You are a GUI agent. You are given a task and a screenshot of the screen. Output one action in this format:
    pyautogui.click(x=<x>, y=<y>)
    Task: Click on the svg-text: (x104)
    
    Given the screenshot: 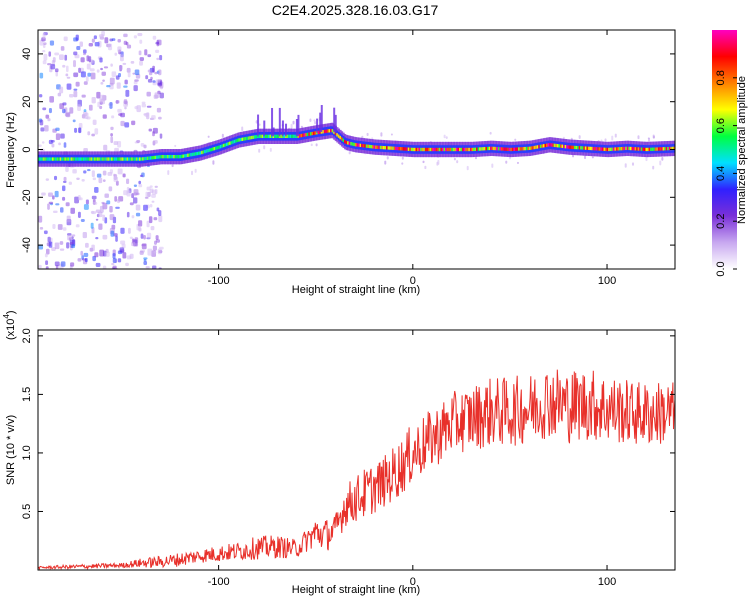 What is the action you would take?
    pyautogui.click(x=9, y=325)
    